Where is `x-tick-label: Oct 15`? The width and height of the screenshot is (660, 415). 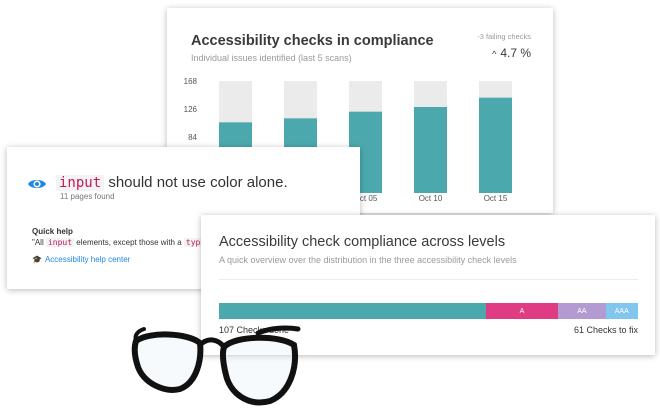 x-tick-label: Oct 15 is located at coordinates (496, 198).